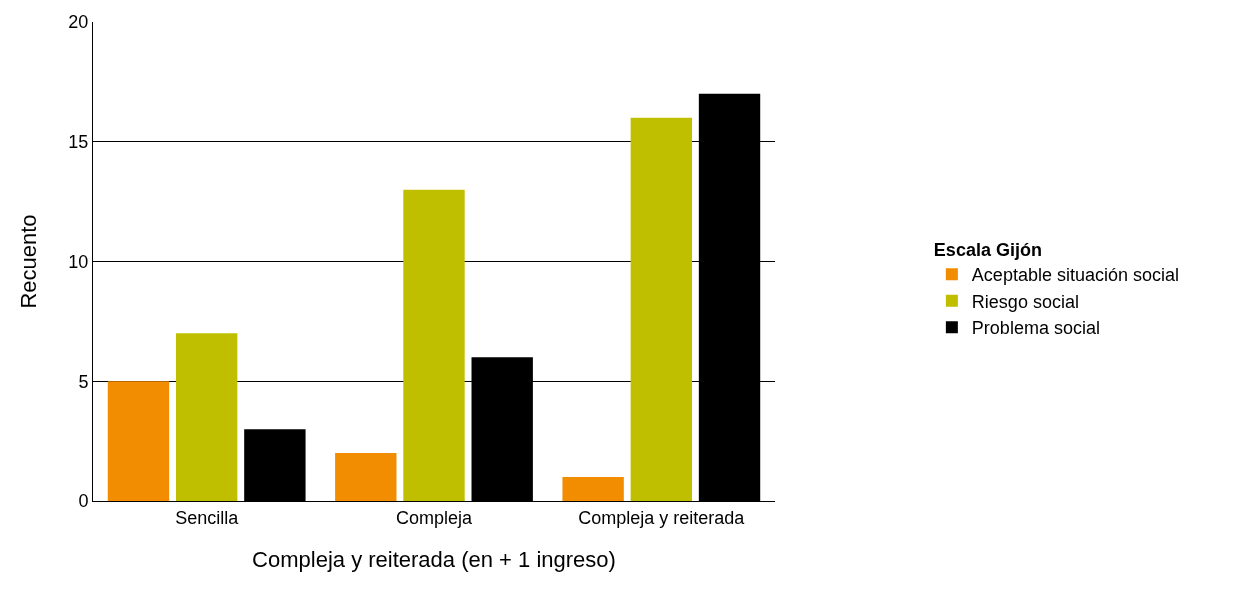 The width and height of the screenshot is (1243, 608). I want to click on x-axis-title: Compleja y reiterada (en + 1 ingreso), so click(434, 560).